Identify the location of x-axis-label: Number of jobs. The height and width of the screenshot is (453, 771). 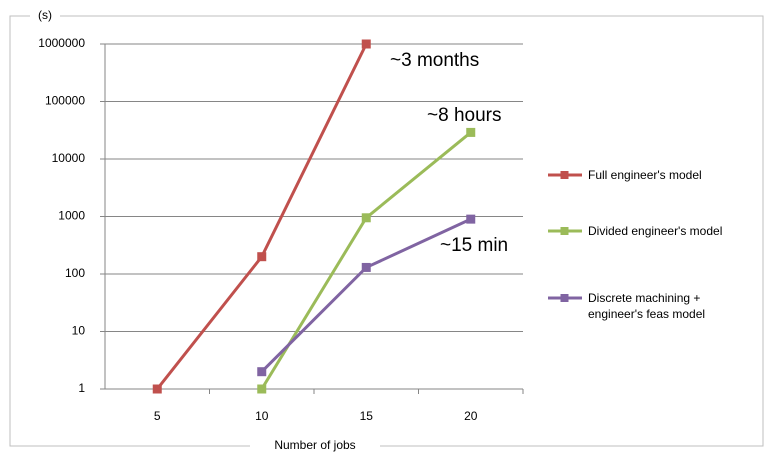
(314, 445).